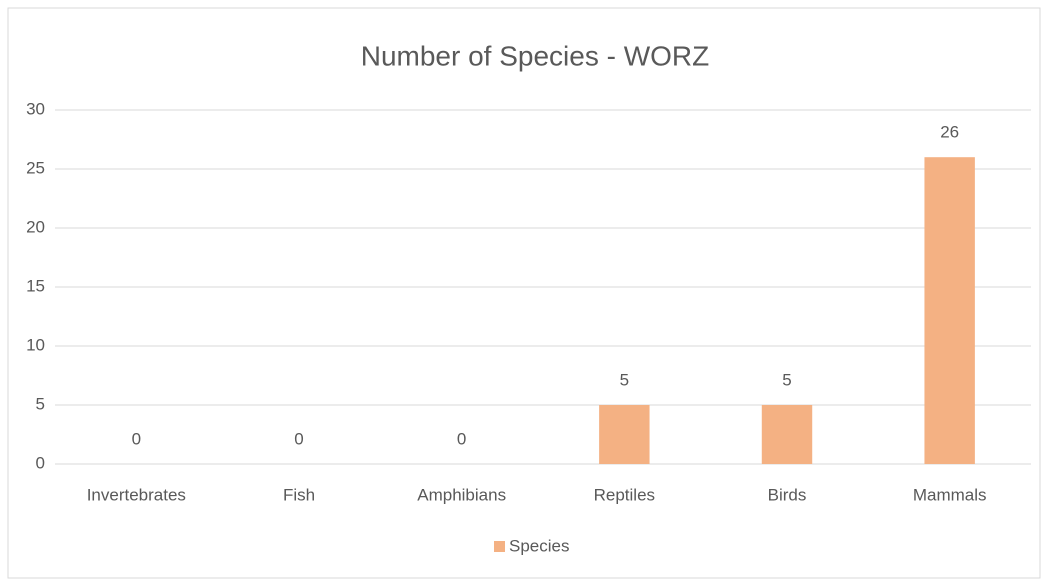 The width and height of the screenshot is (1049, 586). Describe the element at coordinates (136, 494) in the screenshot. I see `x-tick-label: Invertebrates` at that location.